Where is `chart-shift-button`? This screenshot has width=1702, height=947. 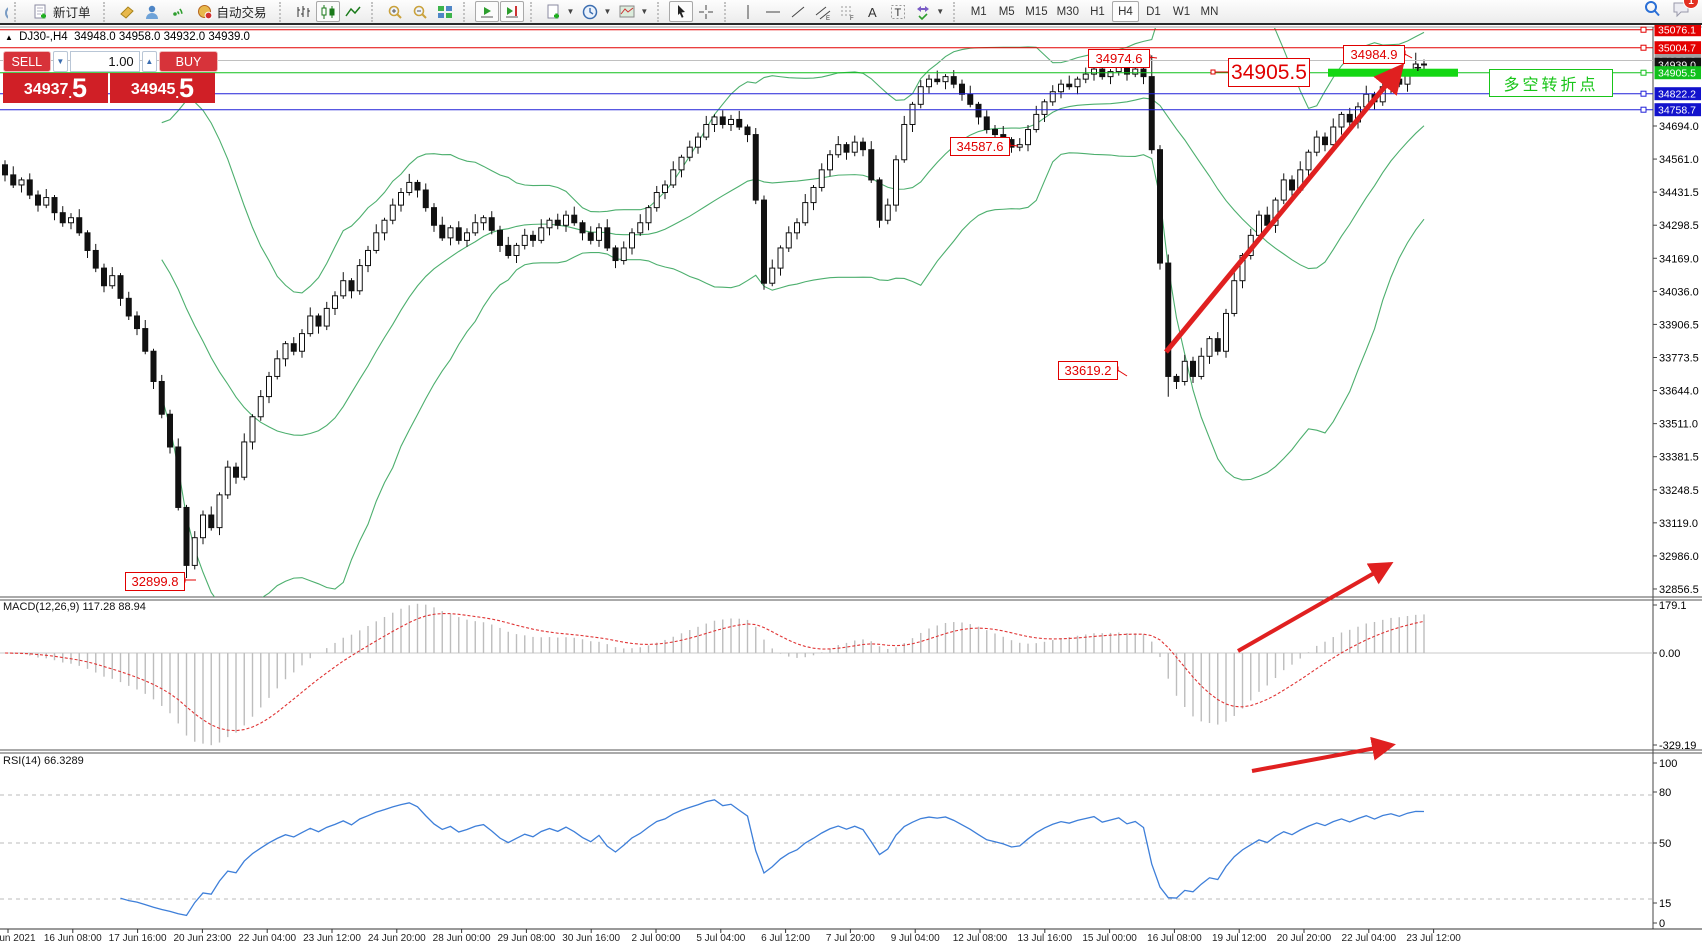 chart-shift-button is located at coordinates (511, 11).